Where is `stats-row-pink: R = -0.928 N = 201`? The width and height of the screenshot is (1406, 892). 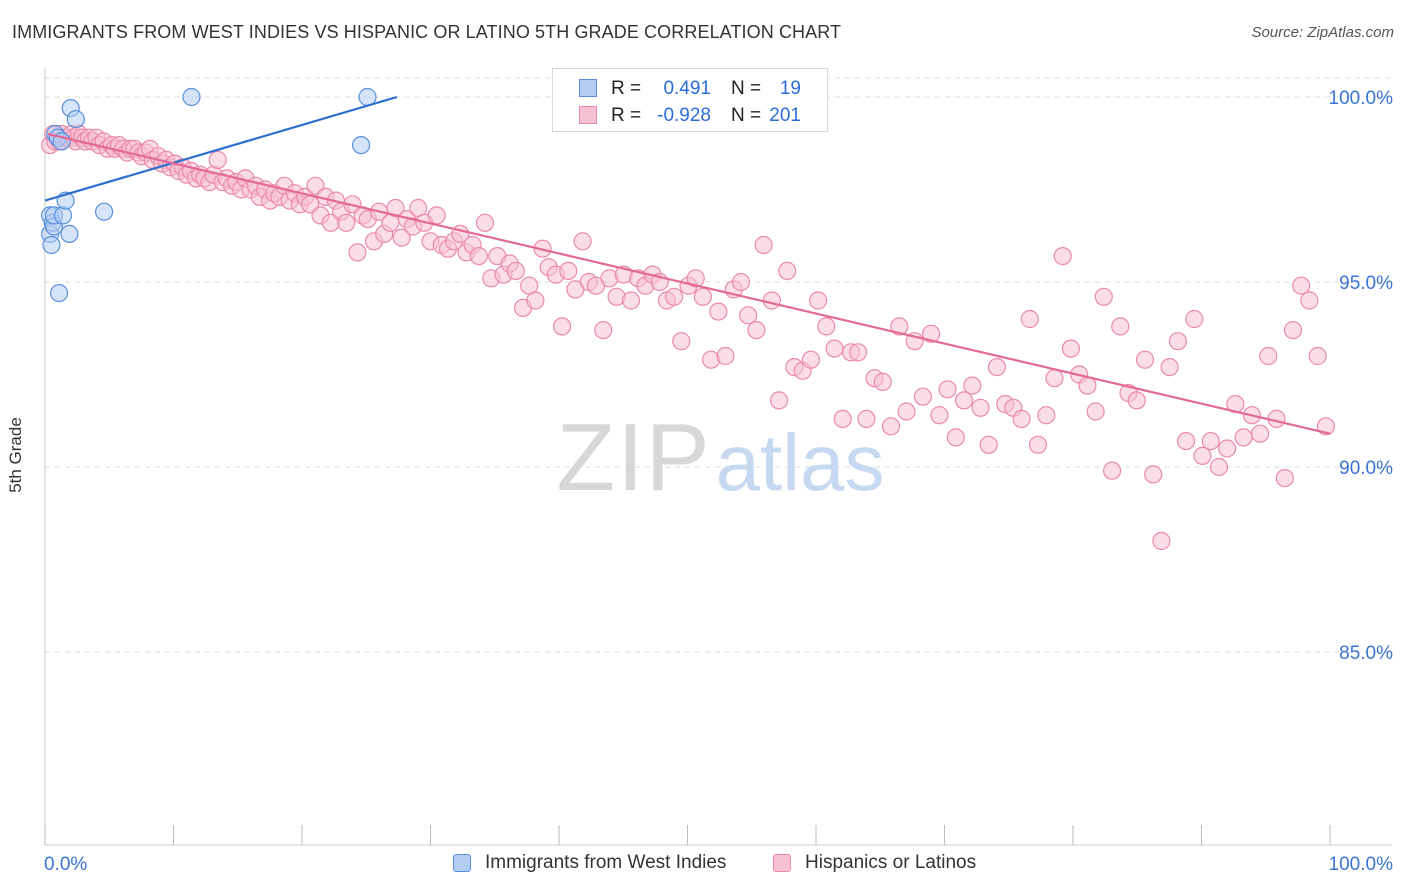
stats-row-pink: R = -0.928 N = 201 is located at coordinates (690, 115).